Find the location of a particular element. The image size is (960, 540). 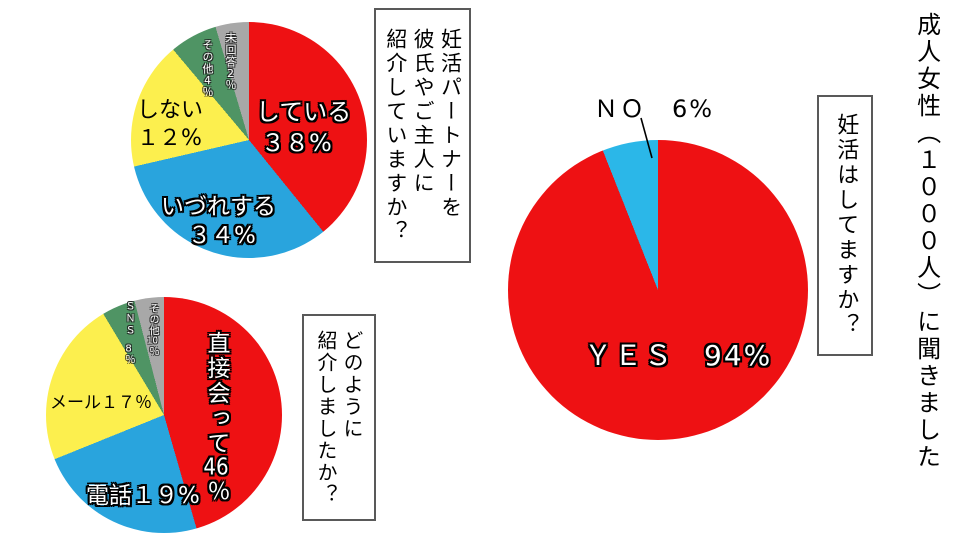

pie3-slice-label-yes: ＹＥＳ 94% is located at coordinates (678, 354).